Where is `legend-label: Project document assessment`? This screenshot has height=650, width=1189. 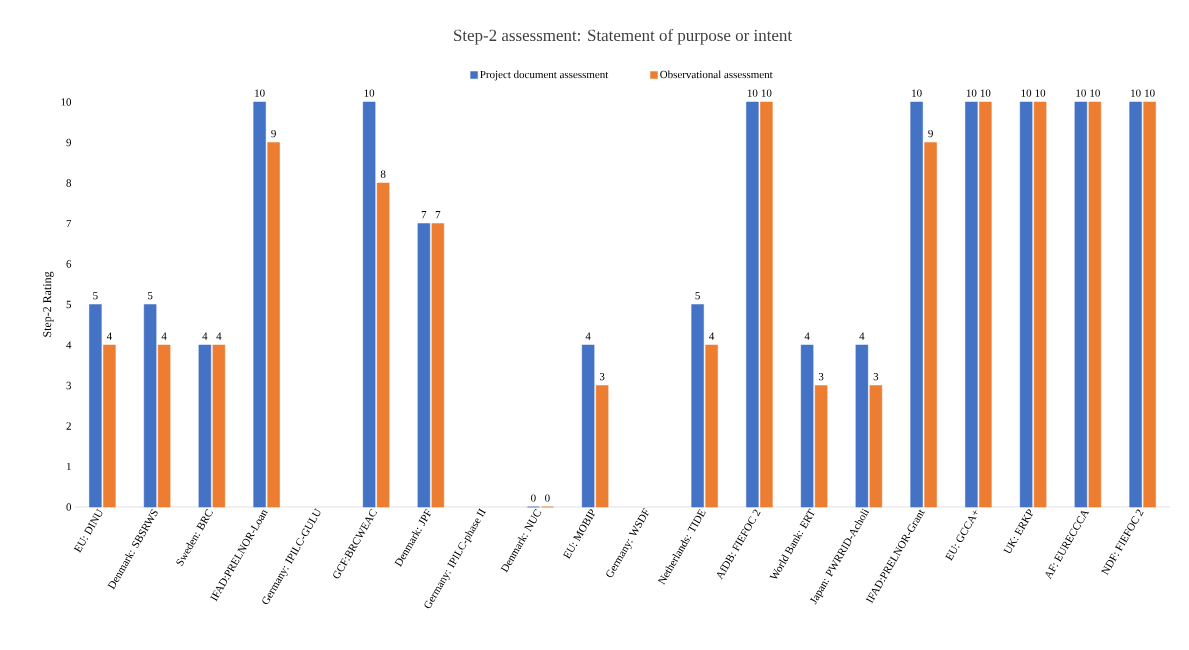
legend-label: Project document assessment is located at coordinates (544, 75).